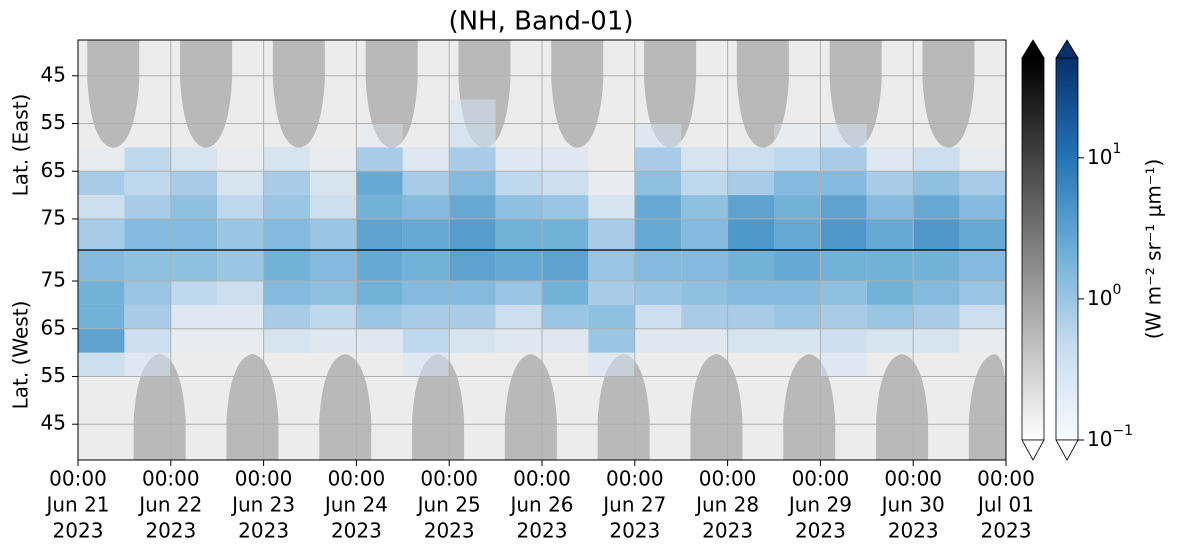  Describe the element at coordinates (1033, 249) in the screenshot. I see `gray-colorbar` at that location.